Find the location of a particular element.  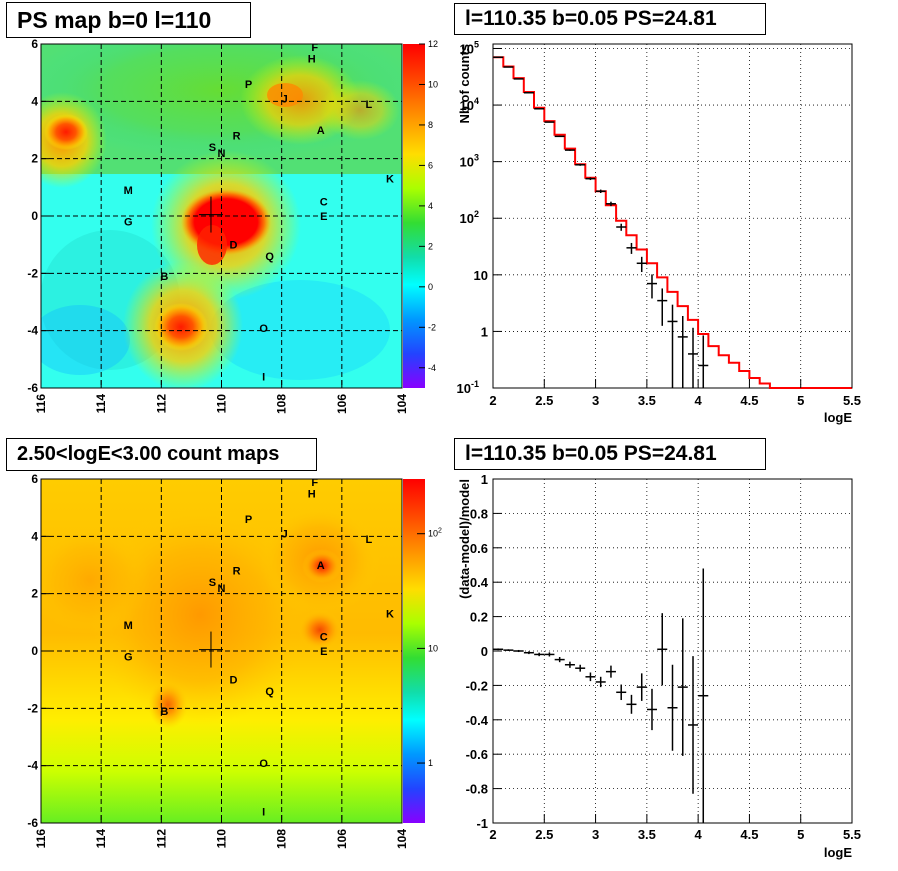

y-tick-label: 6 is located at coordinates (34, 479).